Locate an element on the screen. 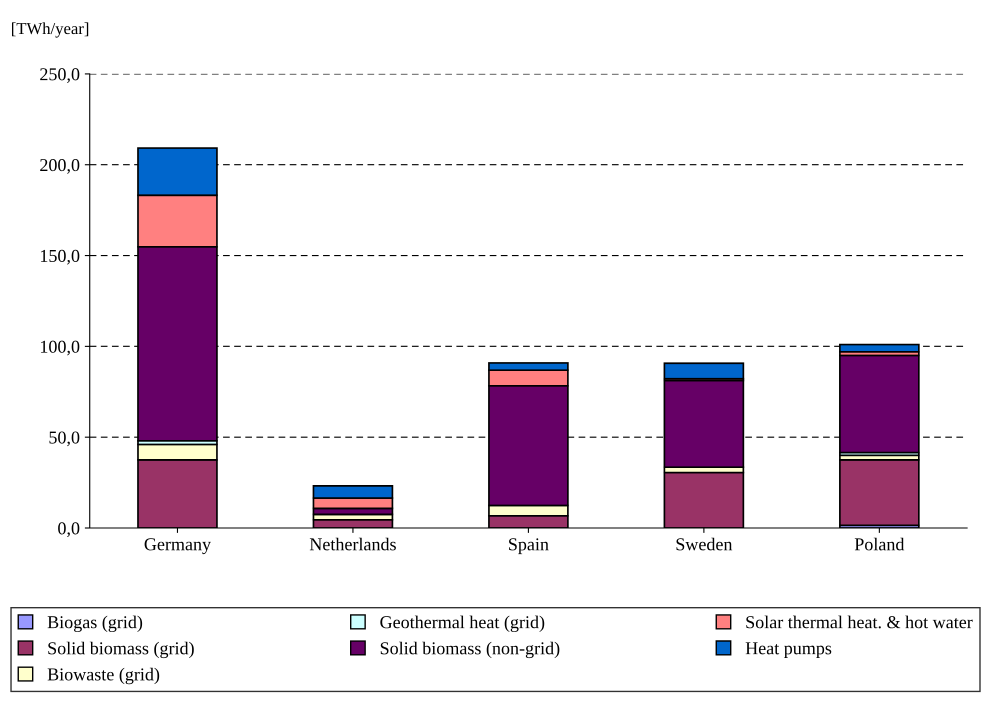  legend-label: Solar thermal heat. & hot water is located at coordinates (859, 622).